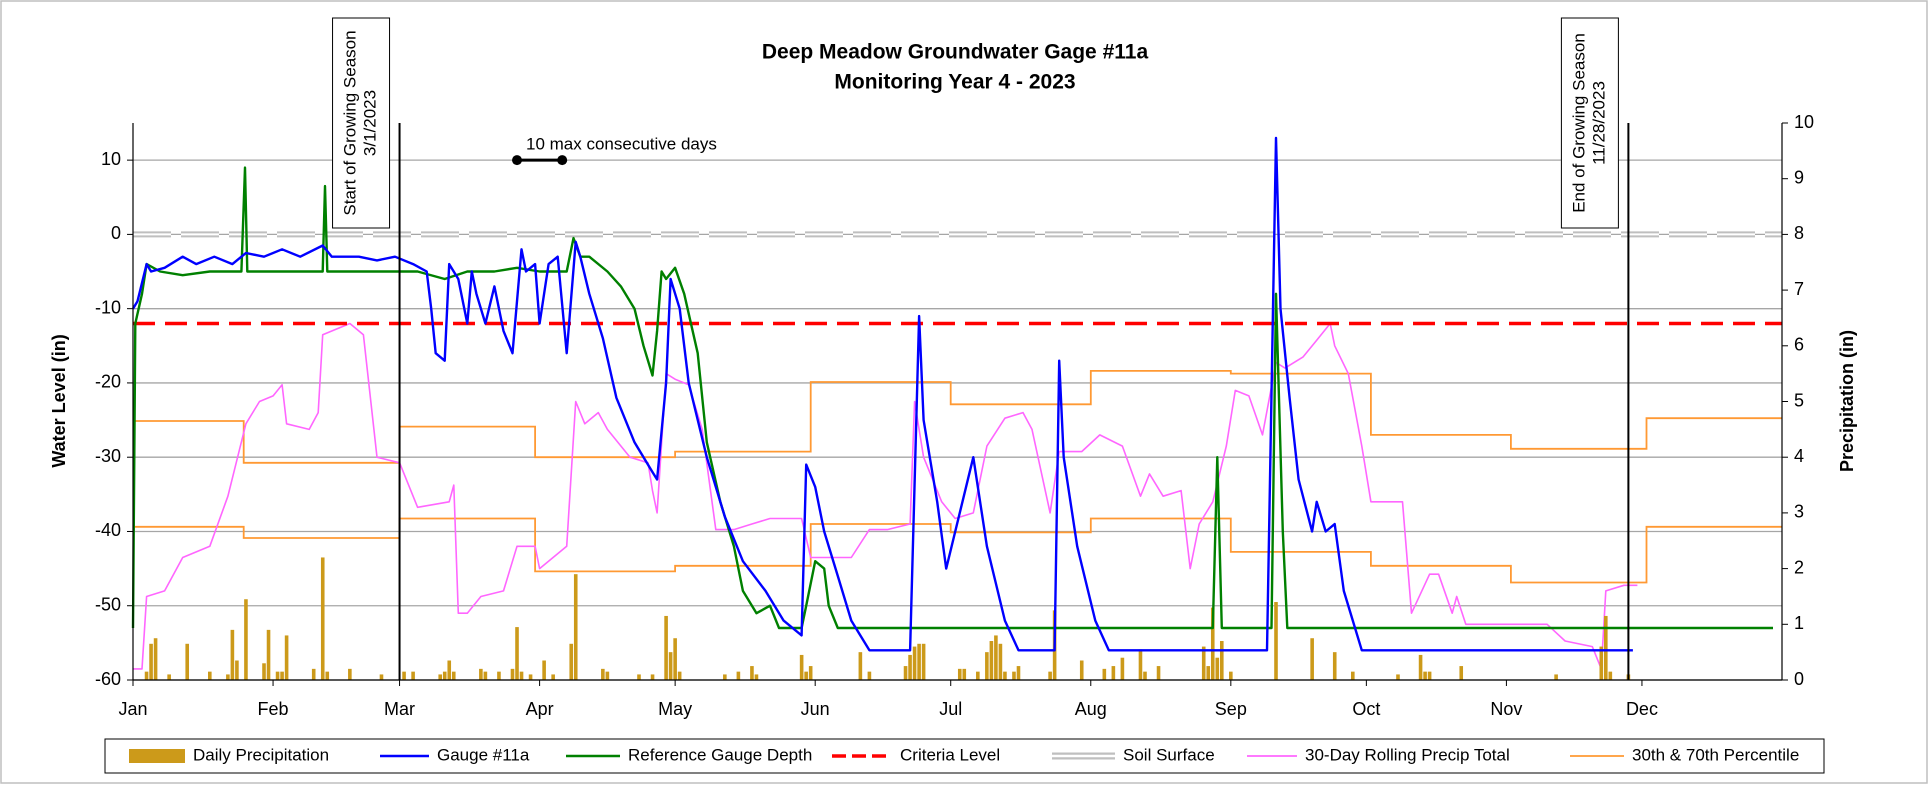  I want to click on span-end, so click(562, 160).